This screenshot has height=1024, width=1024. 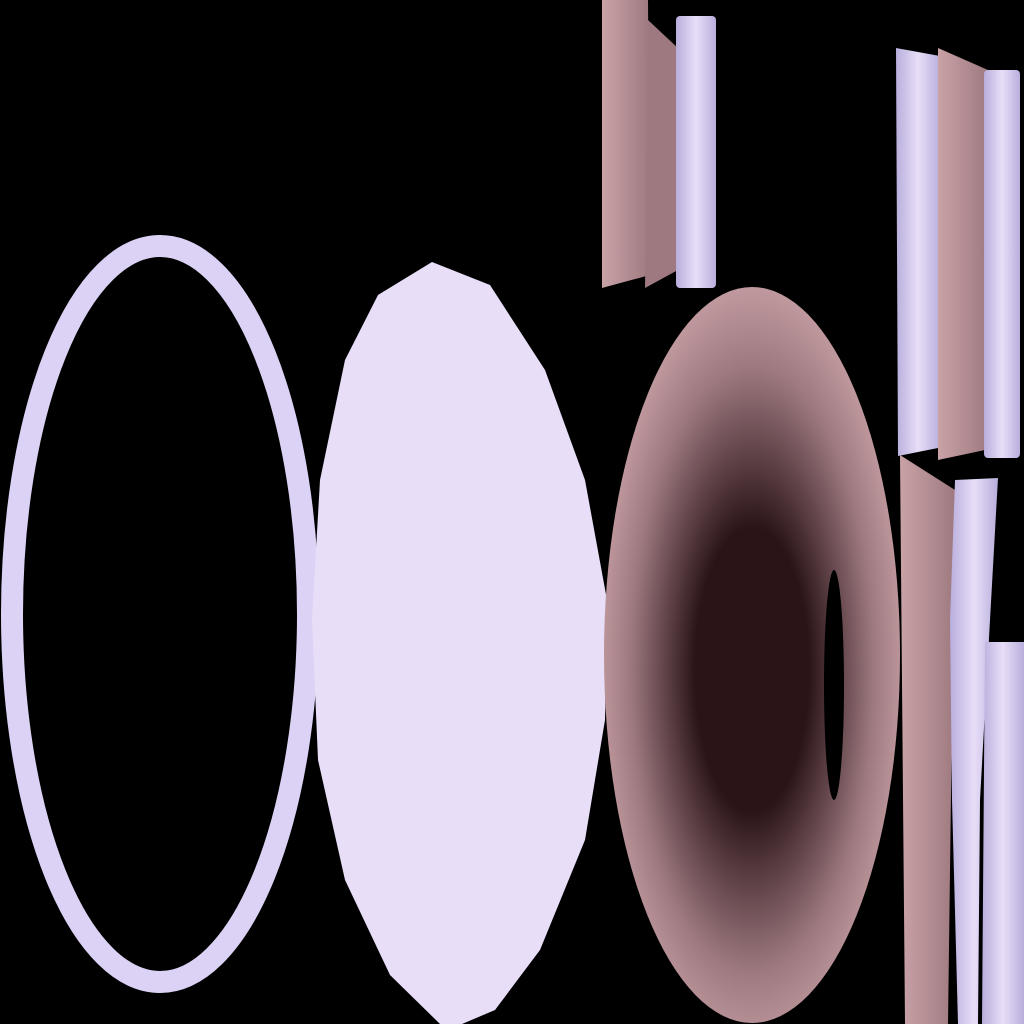 I want to click on bars-top-right, so click(x=958, y=254).